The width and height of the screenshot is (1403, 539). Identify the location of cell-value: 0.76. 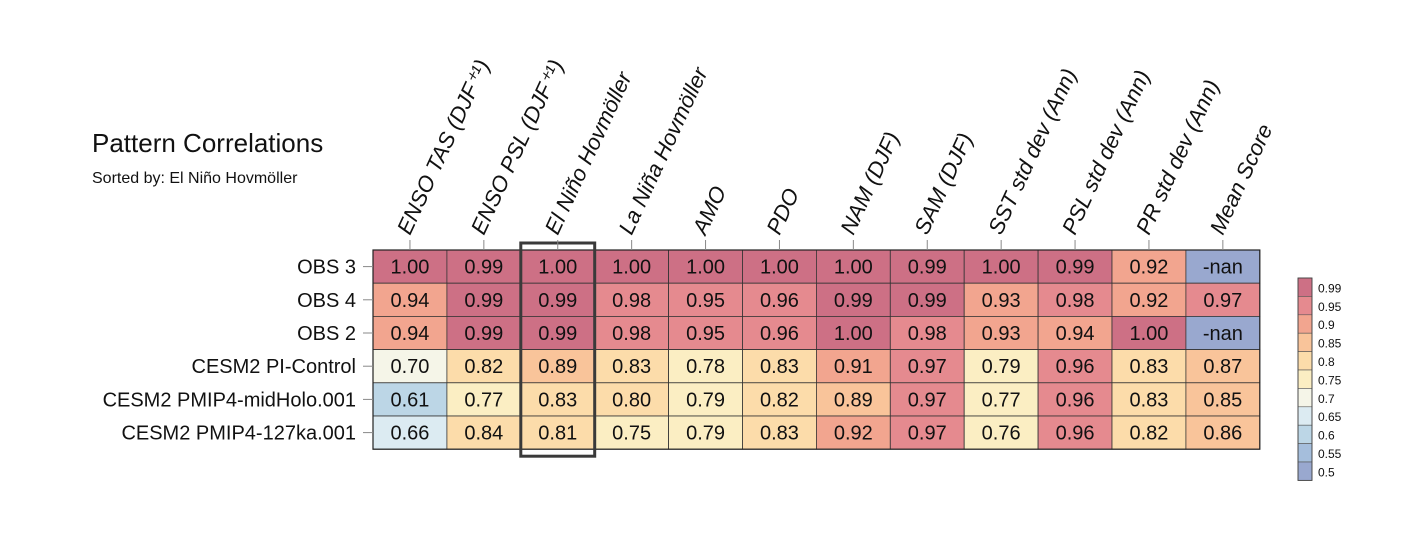
(1001, 434).